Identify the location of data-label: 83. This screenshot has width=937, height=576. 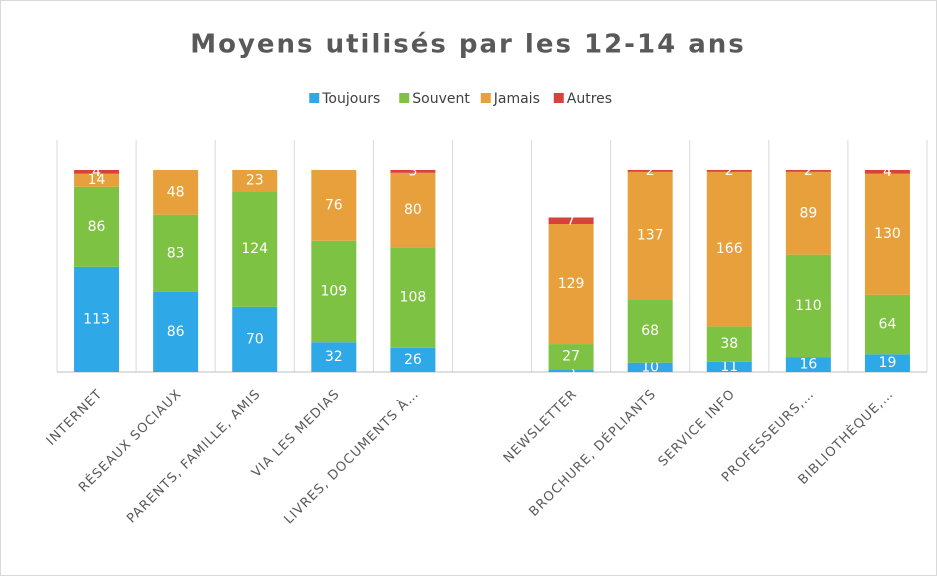
(176, 253).